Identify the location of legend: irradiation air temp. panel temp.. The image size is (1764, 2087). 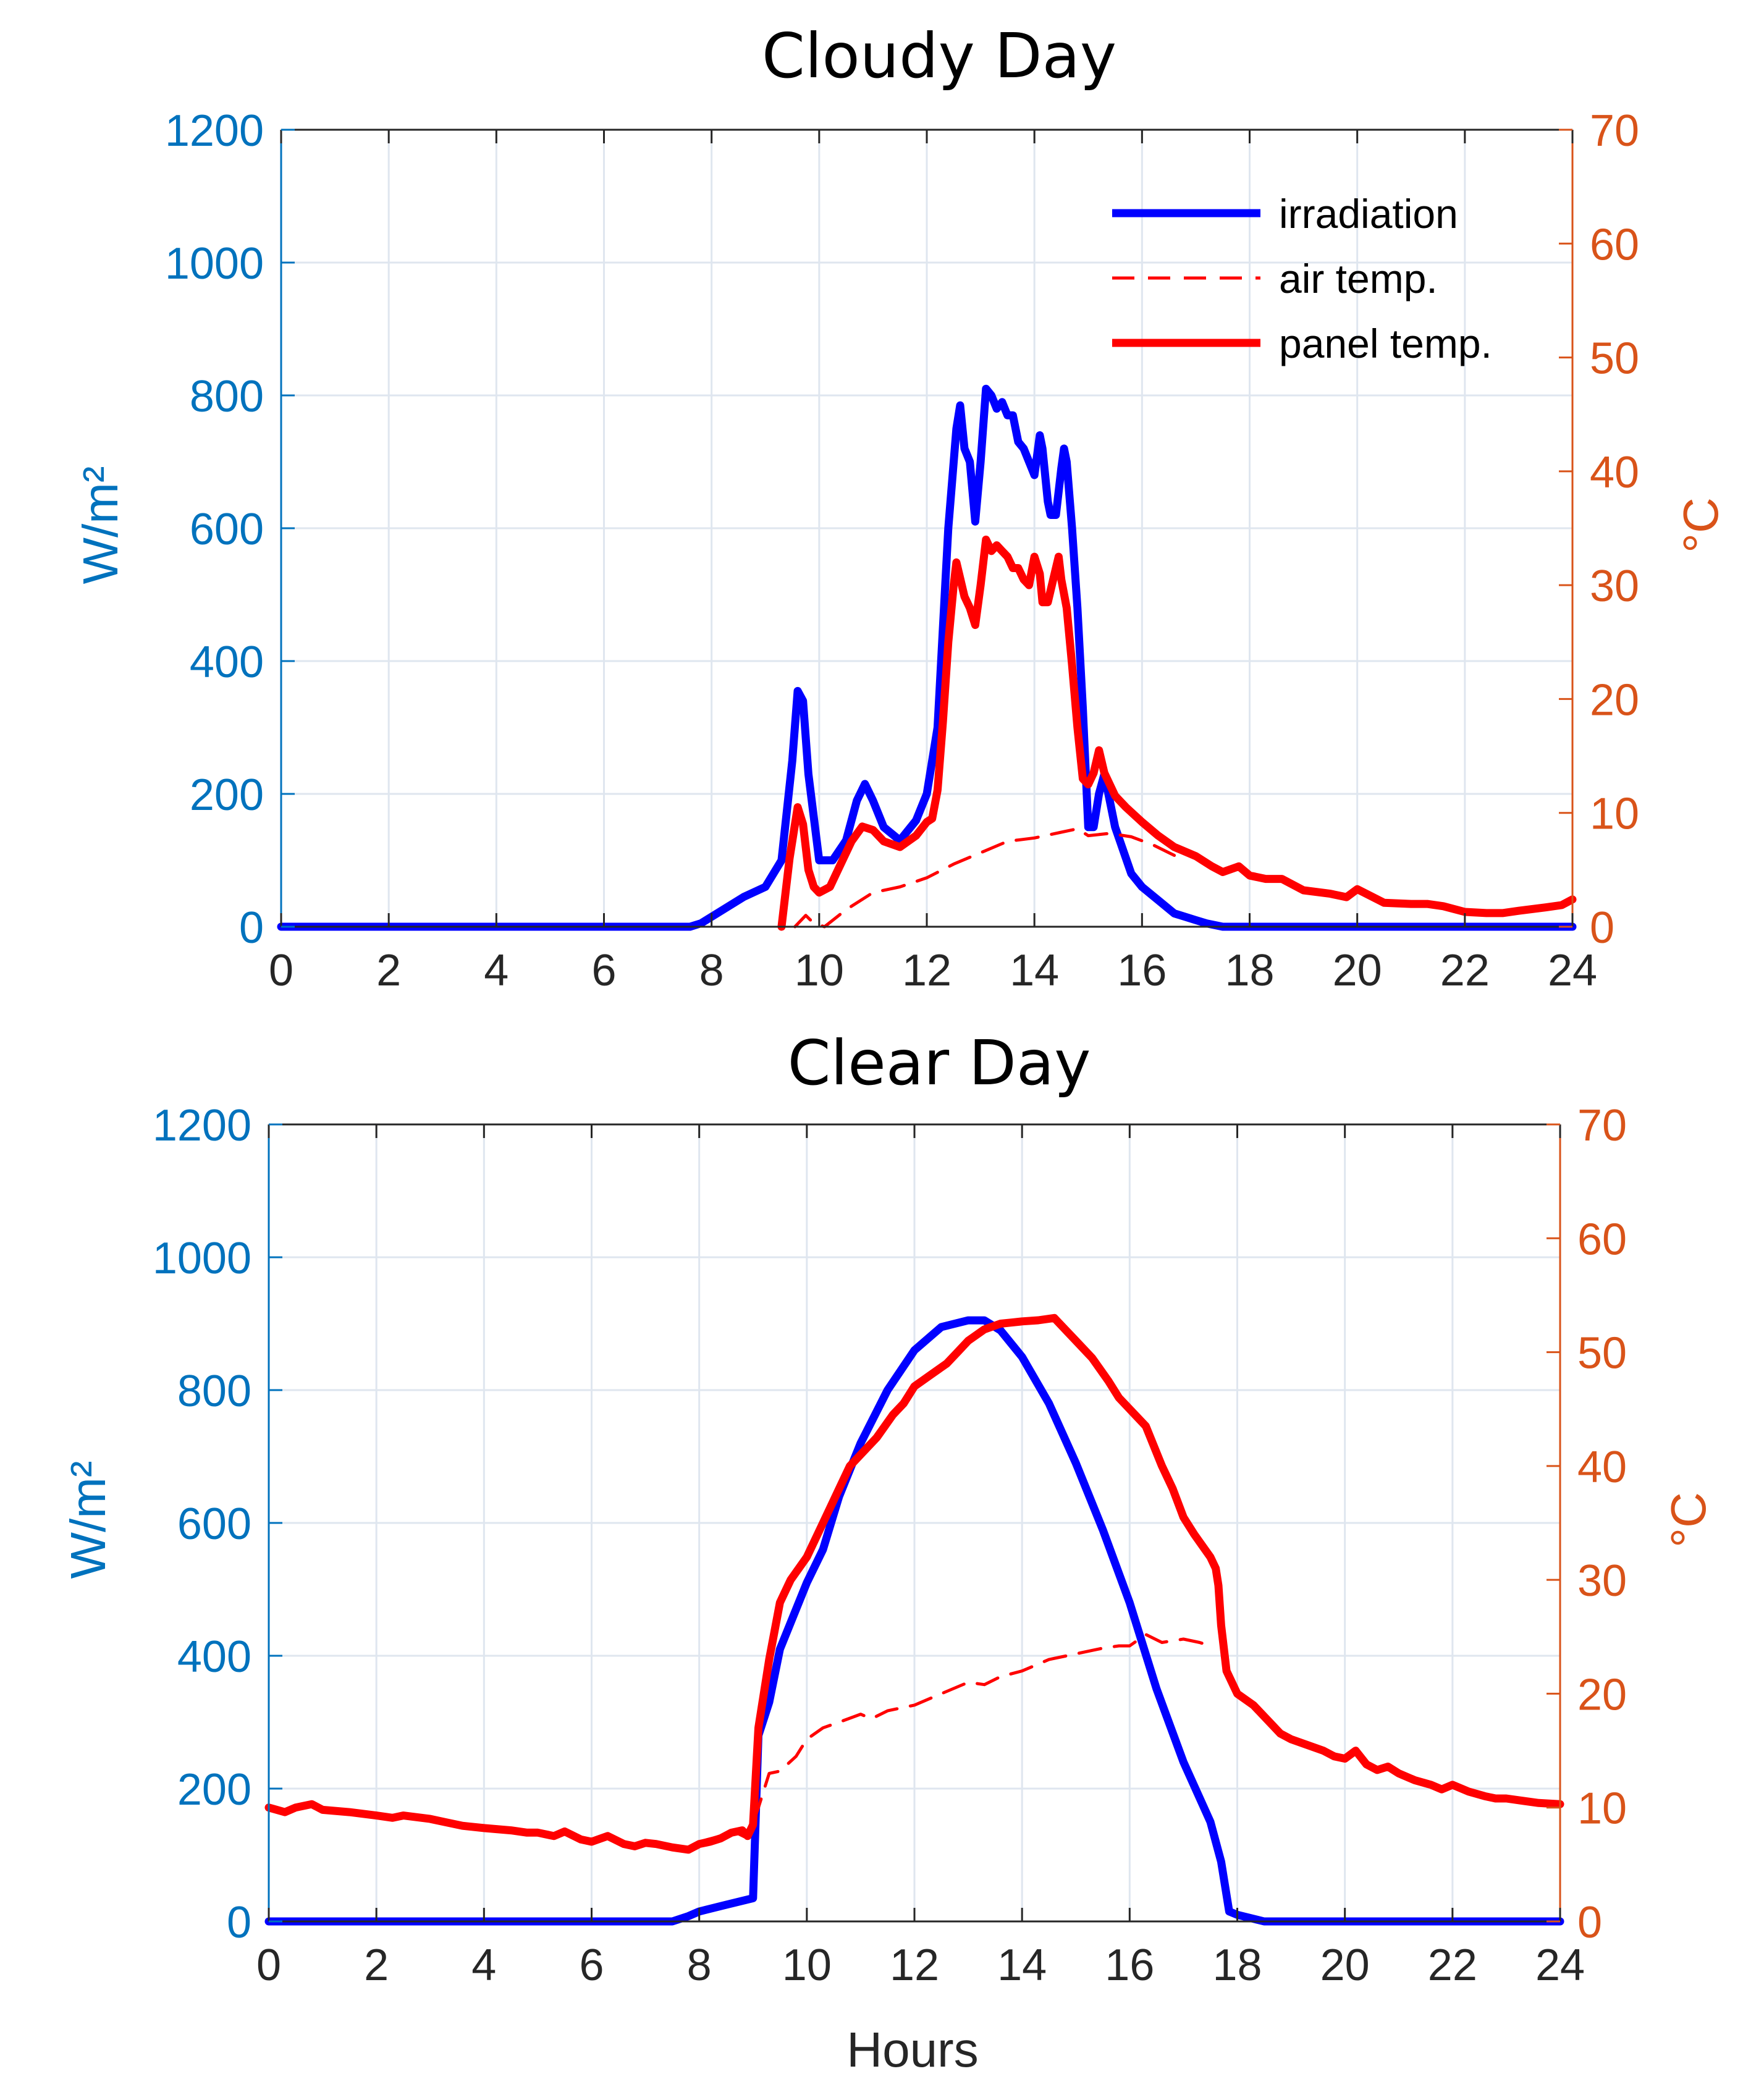
(1302, 279).